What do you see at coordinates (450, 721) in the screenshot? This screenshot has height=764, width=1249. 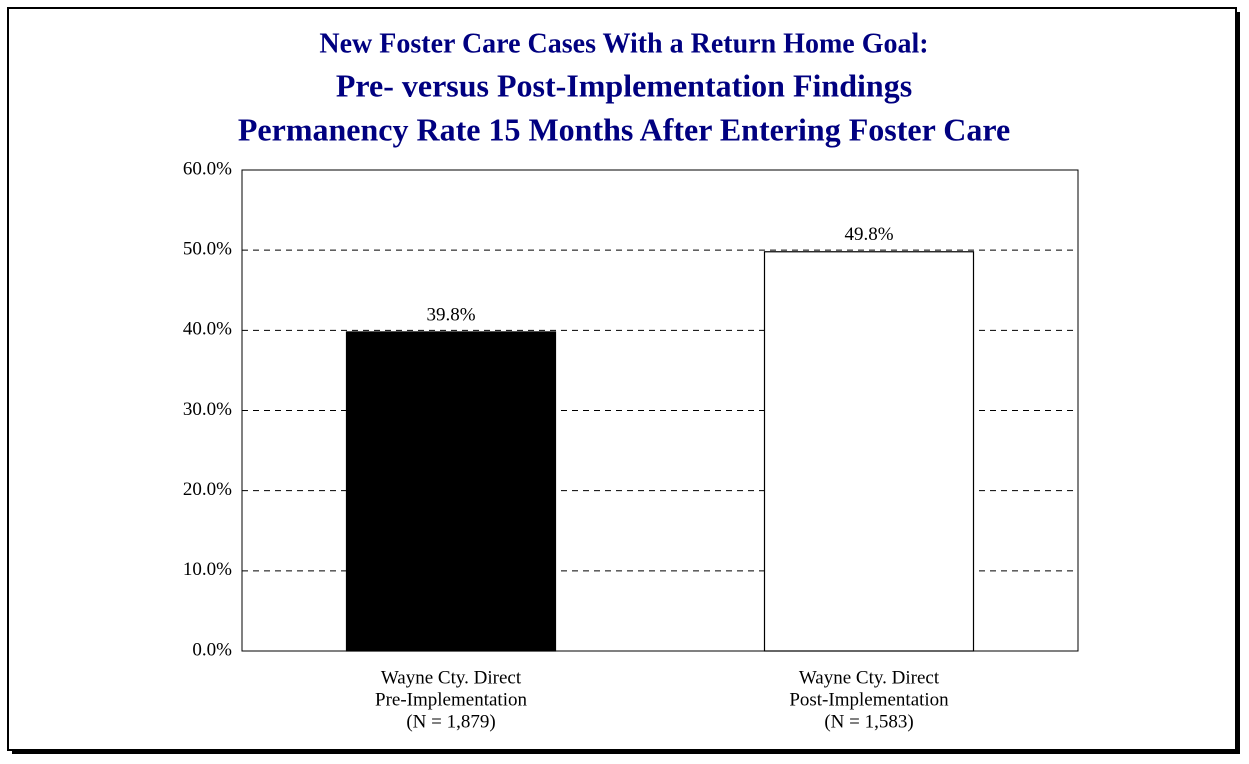 I see `x-tick-label: (N = 1,879)` at bounding box center [450, 721].